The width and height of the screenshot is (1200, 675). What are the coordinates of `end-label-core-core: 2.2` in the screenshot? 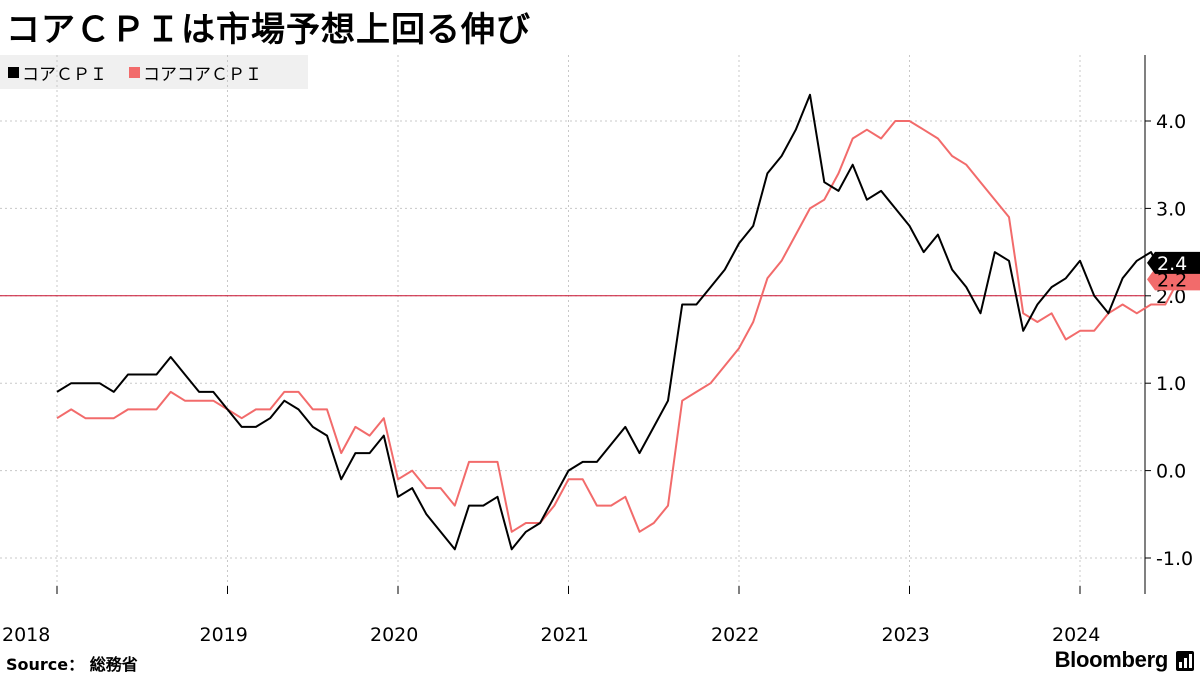 It's located at (1172, 280).